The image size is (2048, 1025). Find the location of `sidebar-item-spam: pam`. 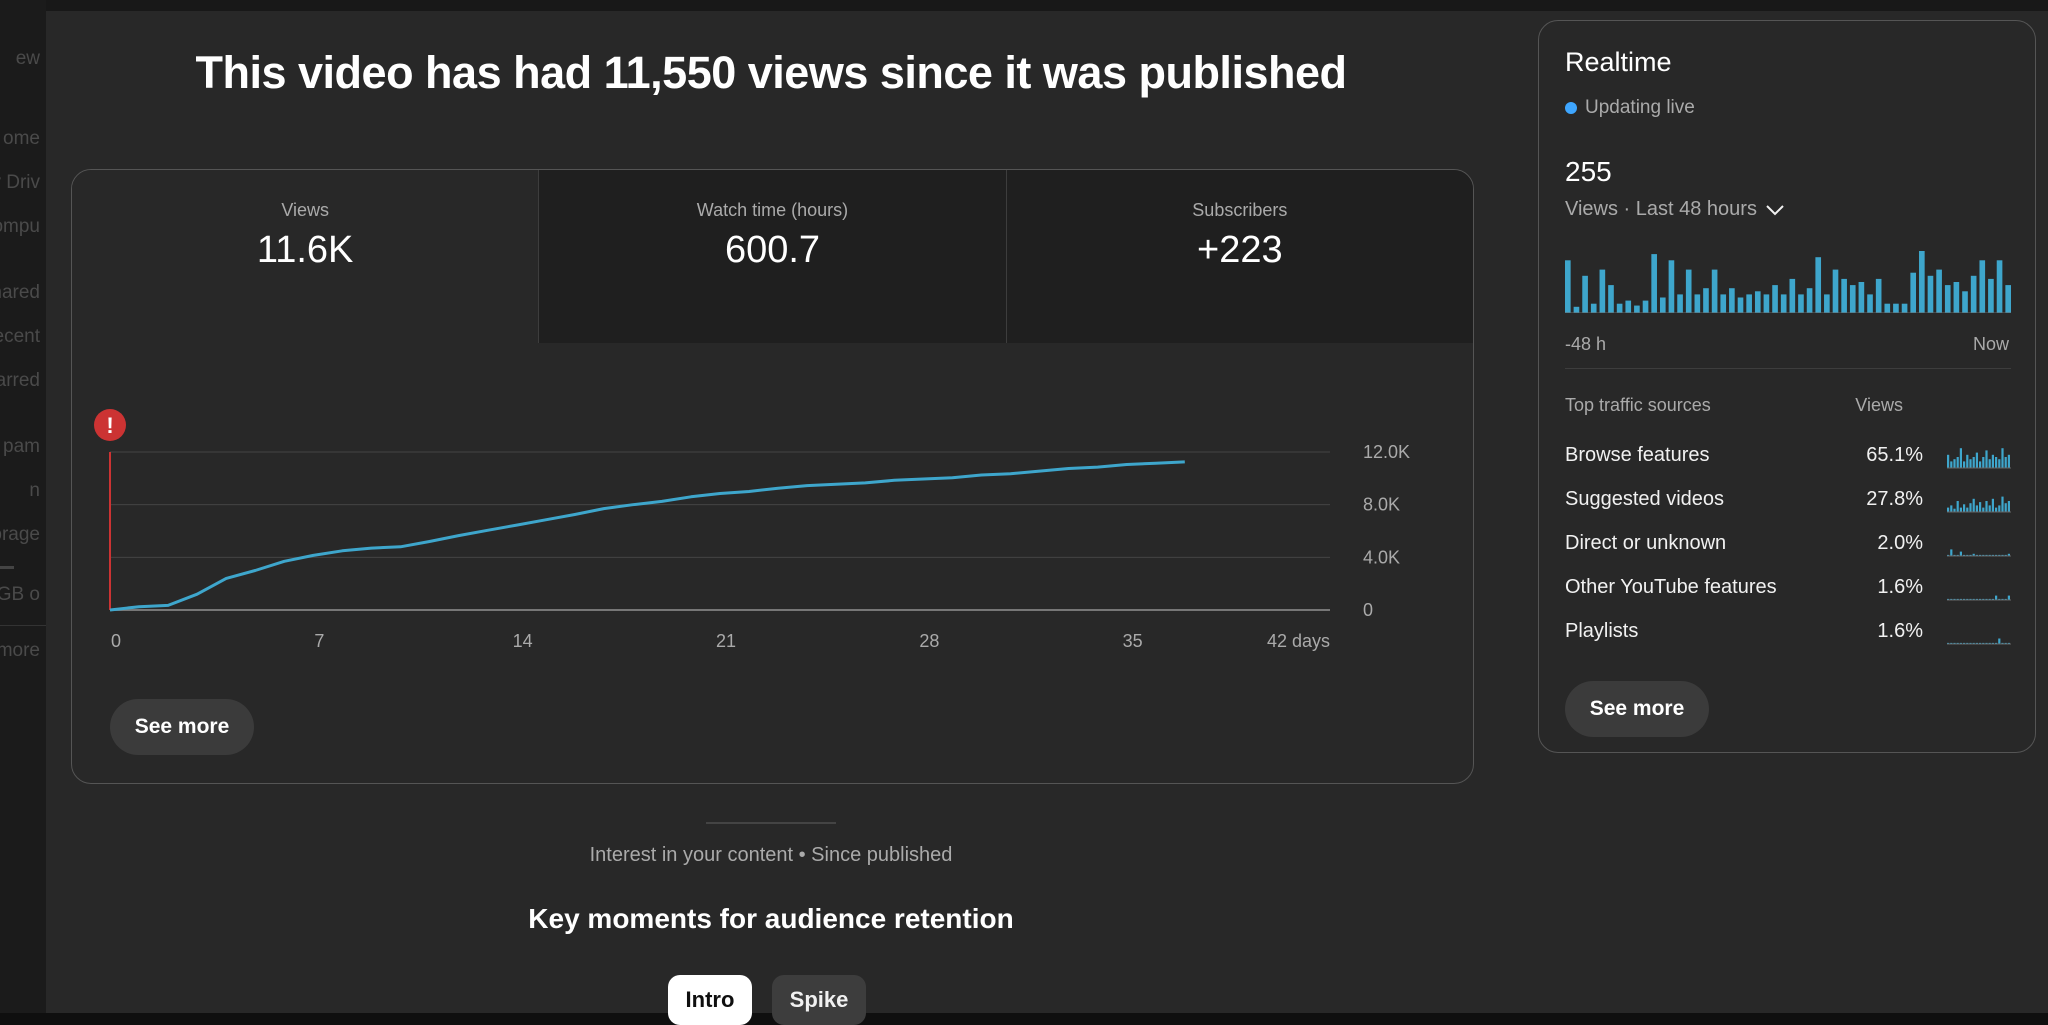

sidebar-item-spam: pam is located at coordinates (21, 446).